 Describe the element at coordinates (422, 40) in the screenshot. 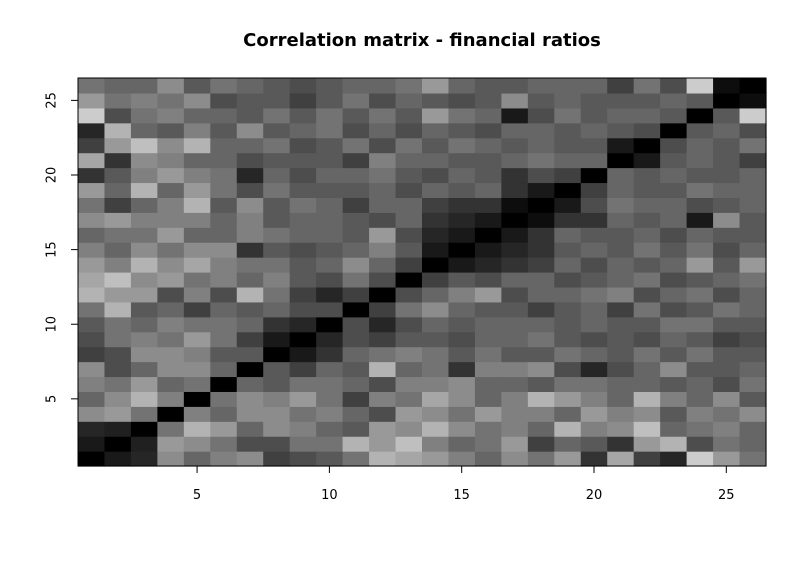

I see `chart-title: Correlation matrix - financial ratios` at that location.